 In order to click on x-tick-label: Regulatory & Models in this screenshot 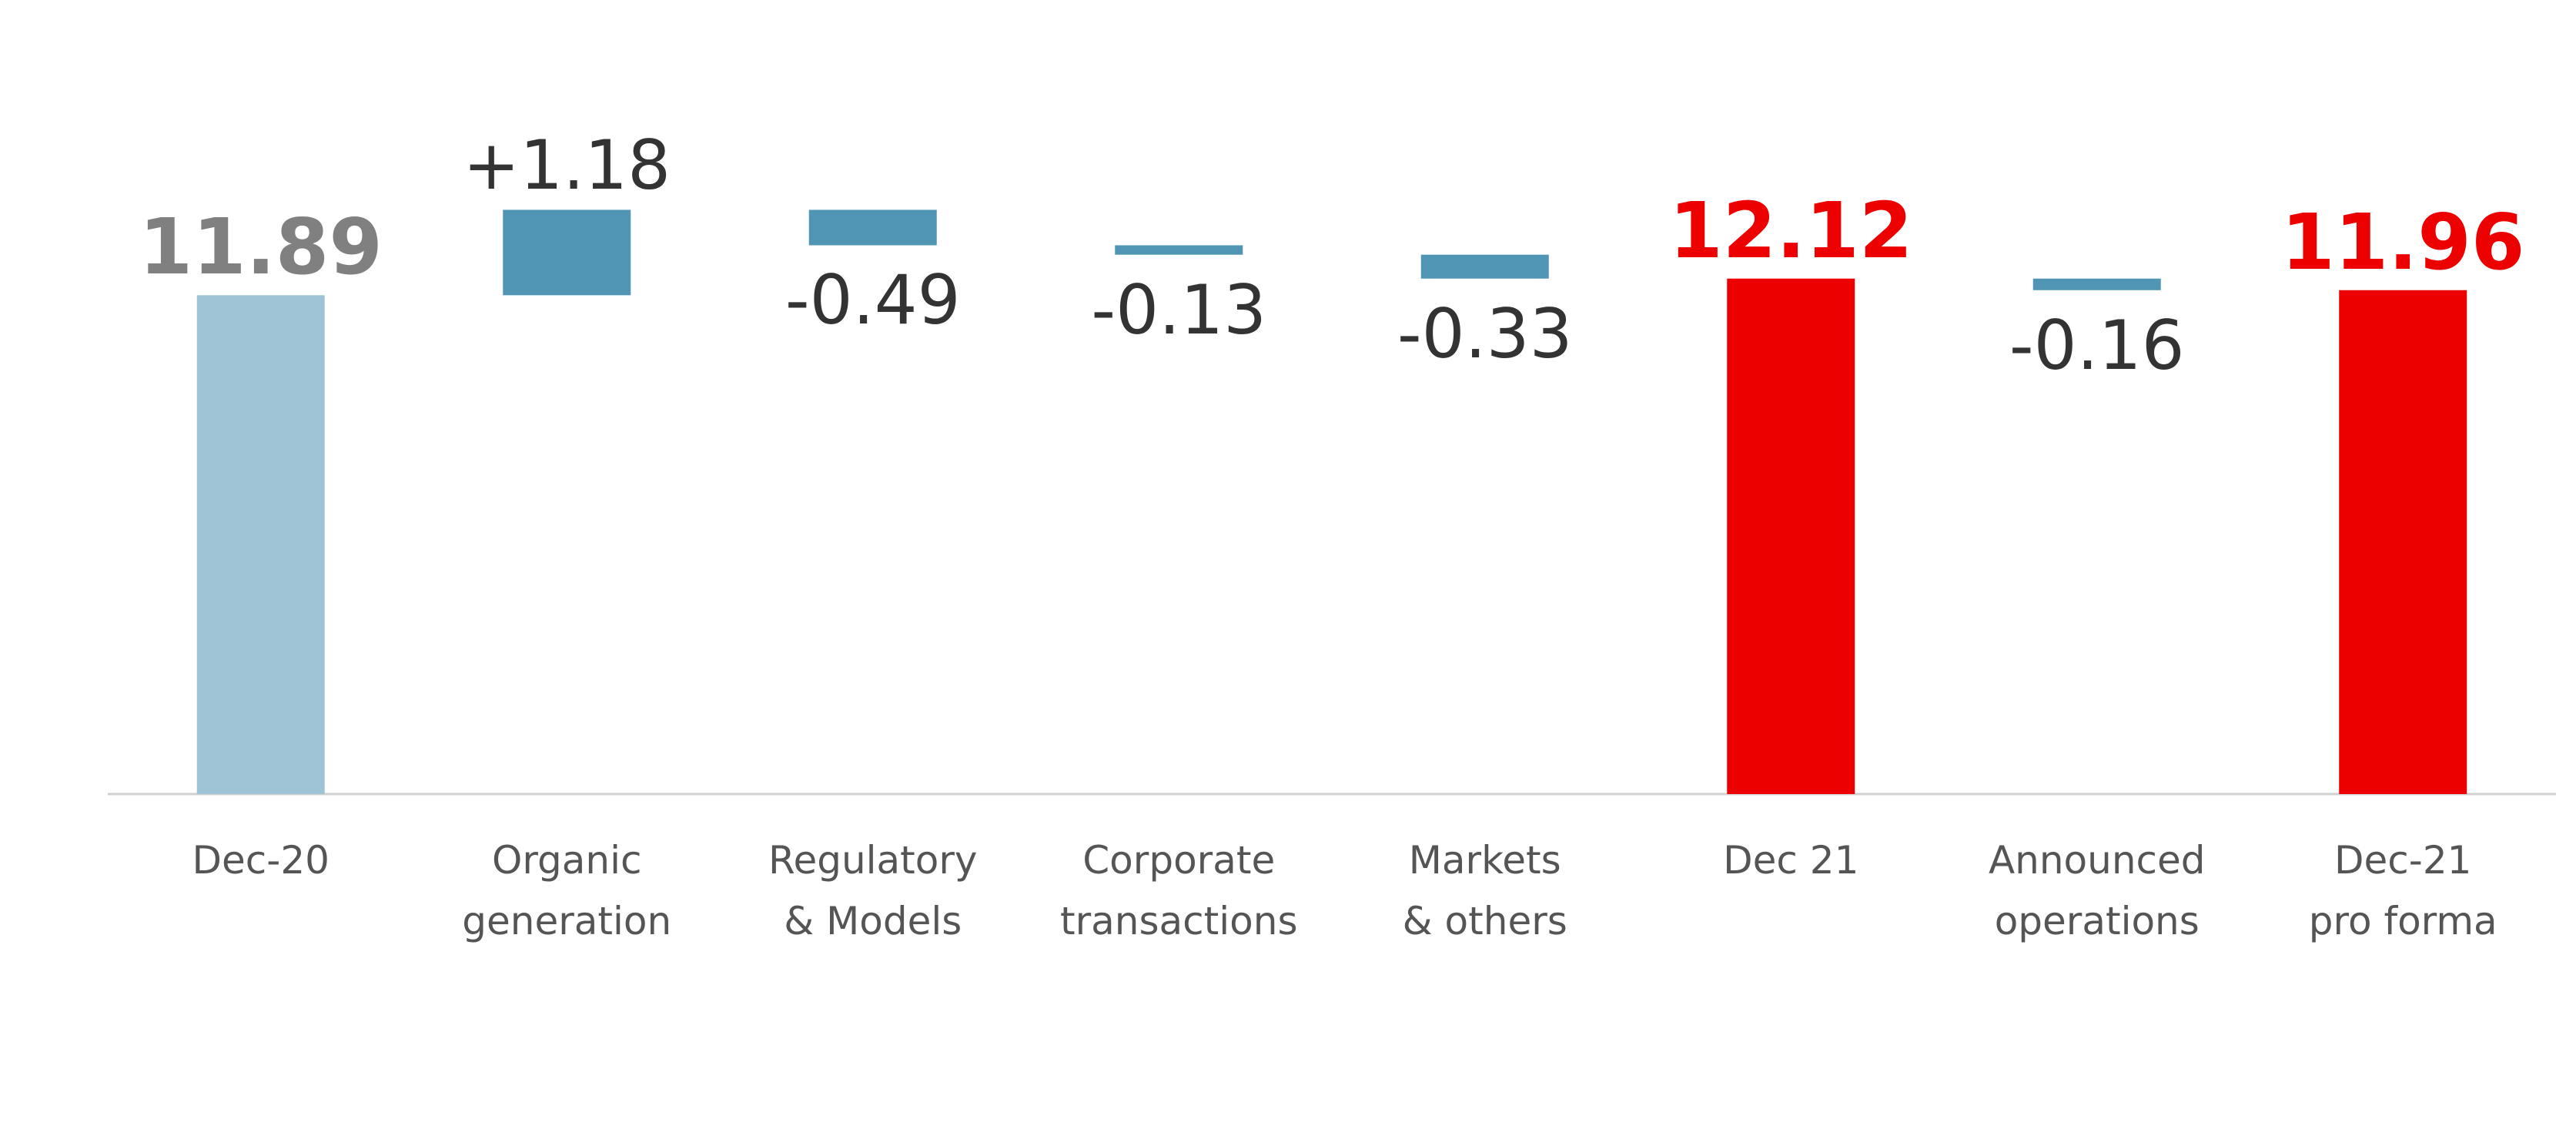, I will do `click(873, 890)`.